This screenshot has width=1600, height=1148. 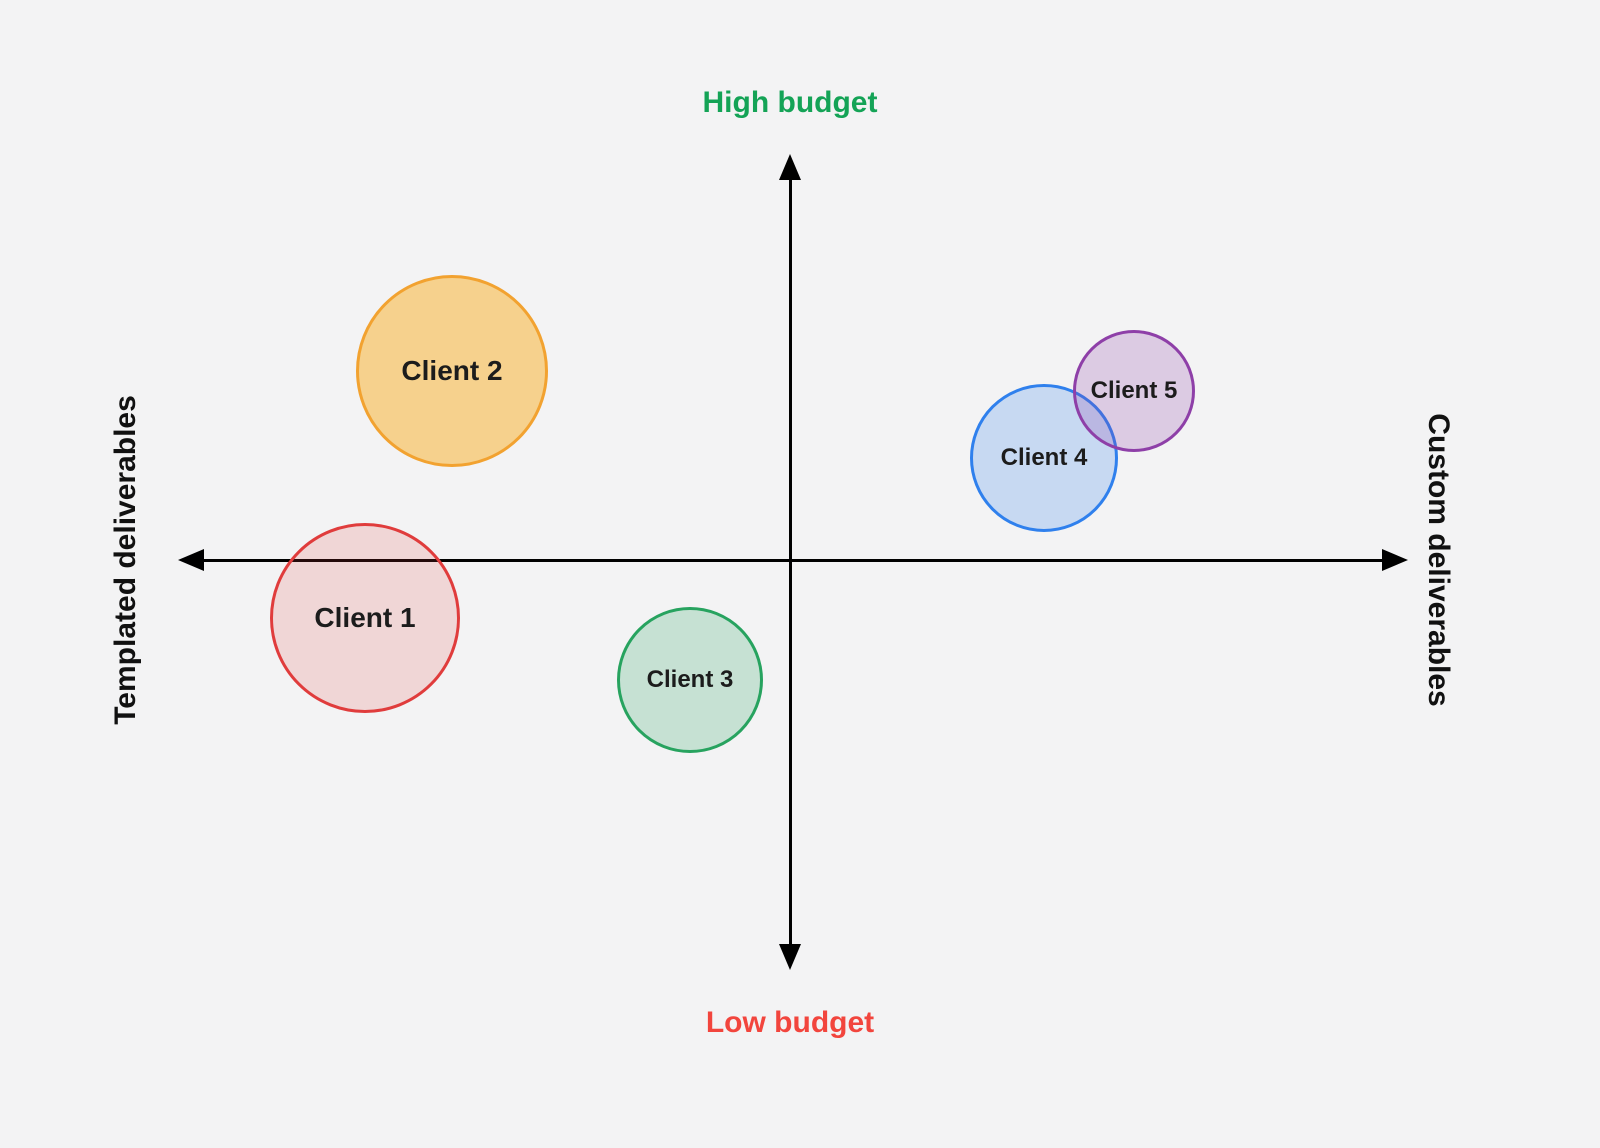 I want to click on client-3-bubble-label: Client 3, so click(x=690, y=679).